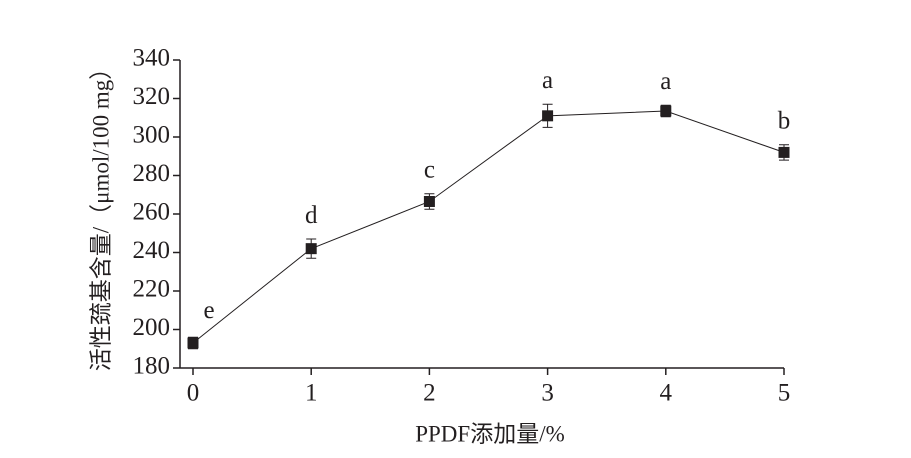 This screenshot has height=458, width=911. What do you see at coordinates (152, 366) in the screenshot?
I see `y-tick-label: 180` at bounding box center [152, 366].